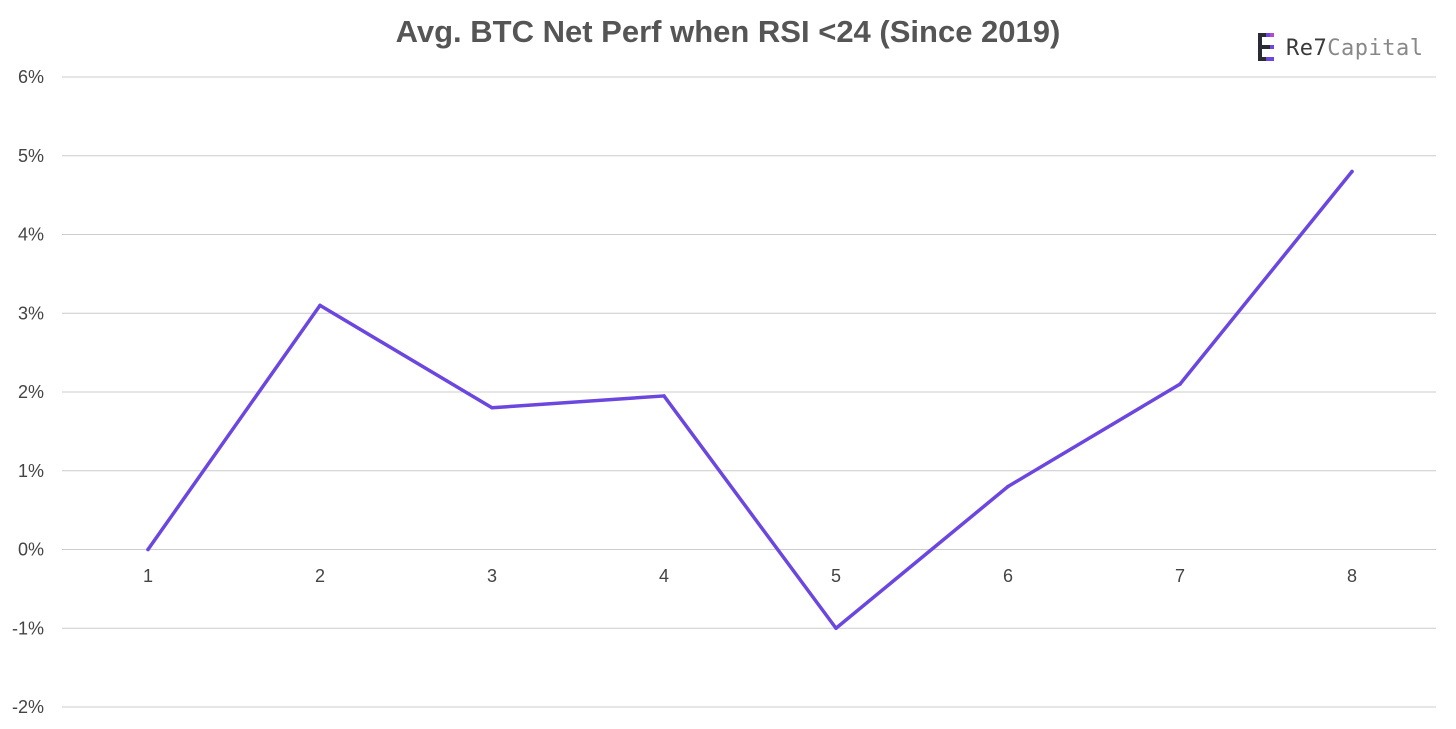  Describe the element at coordinates (31, 471) in the screenshot. I see `y-tick-label: 1%` at that location.